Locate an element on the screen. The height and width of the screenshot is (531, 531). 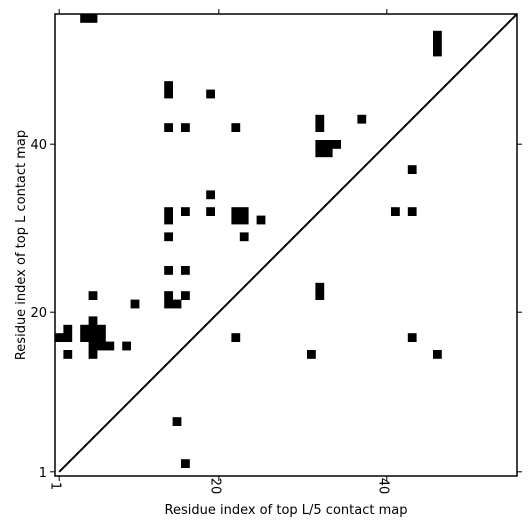
x-tick-label: 20 is located at coordinates (214, 486).